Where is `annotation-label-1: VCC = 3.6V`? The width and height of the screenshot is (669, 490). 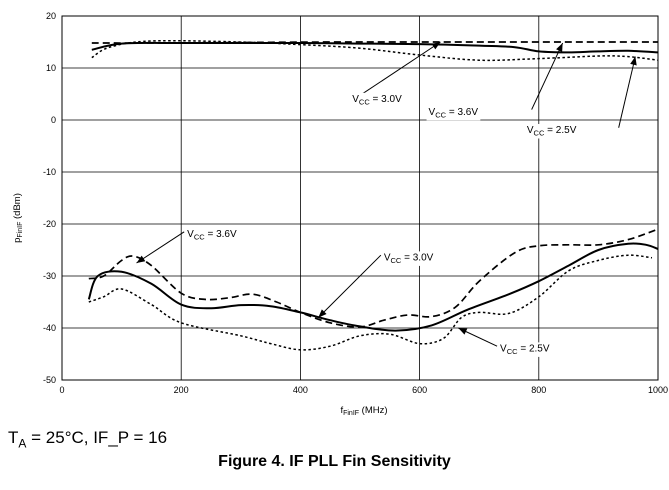
annotation-label-1: VCC = 3.6V is located at coordinates (454, 113).